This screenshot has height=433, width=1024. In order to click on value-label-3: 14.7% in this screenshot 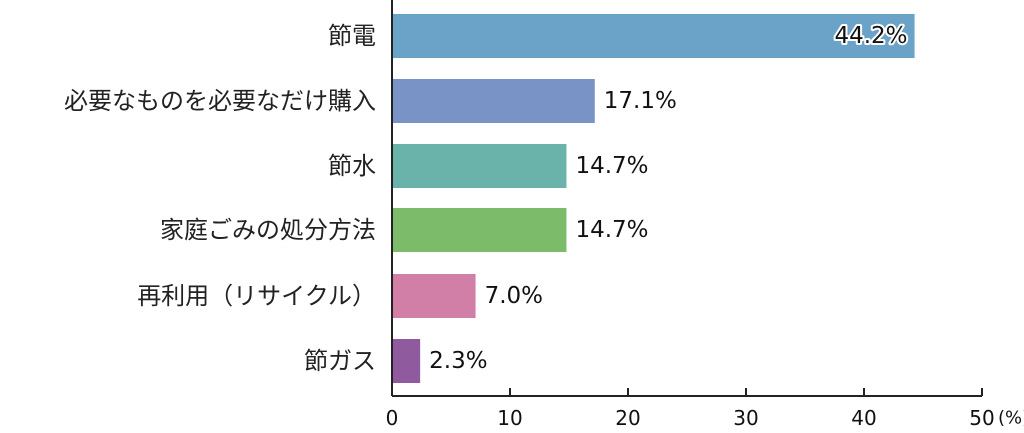, I will do `click(611, 230)`.